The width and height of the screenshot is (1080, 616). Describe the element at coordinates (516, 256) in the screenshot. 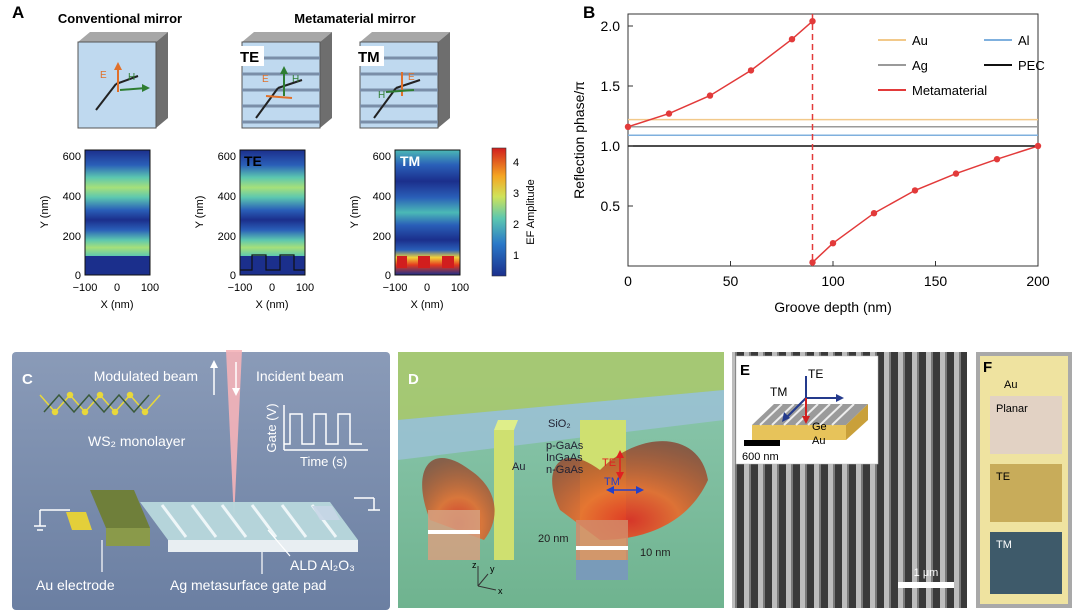

I see `colorbar-tick: 1` at that location.